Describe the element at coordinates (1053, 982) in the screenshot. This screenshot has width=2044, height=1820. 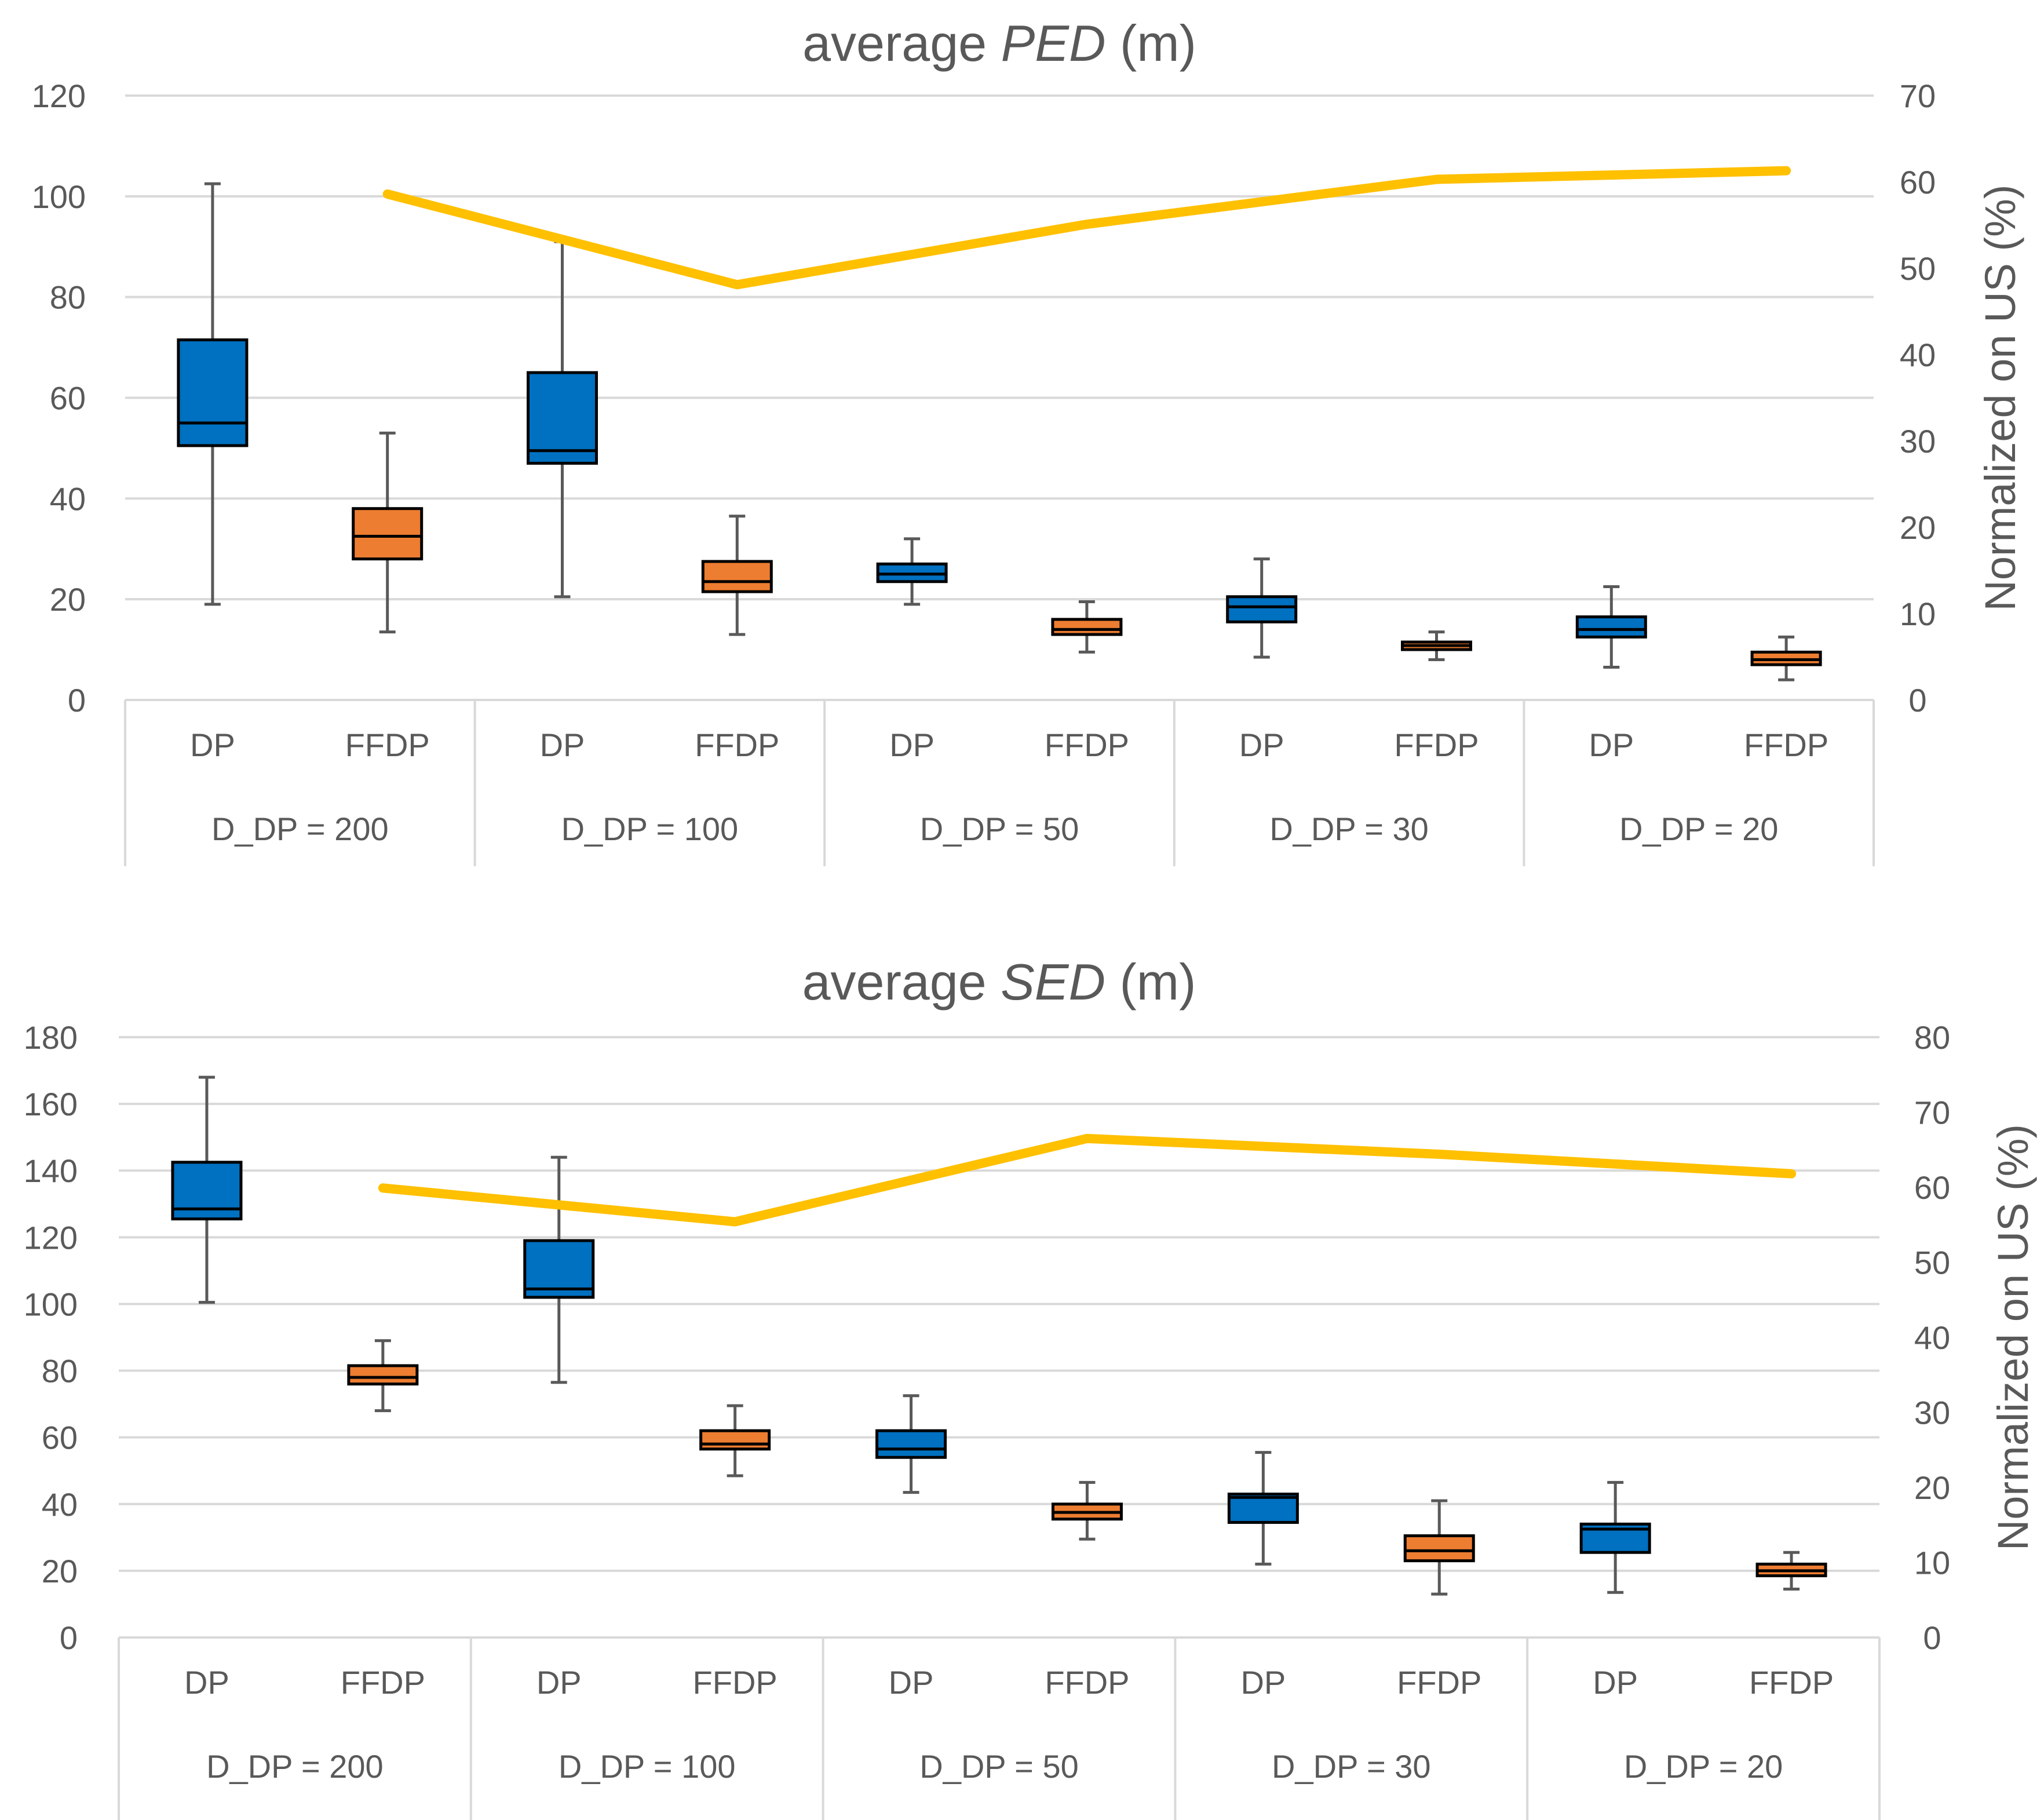
I see `chart-title-part: SED` at that location.